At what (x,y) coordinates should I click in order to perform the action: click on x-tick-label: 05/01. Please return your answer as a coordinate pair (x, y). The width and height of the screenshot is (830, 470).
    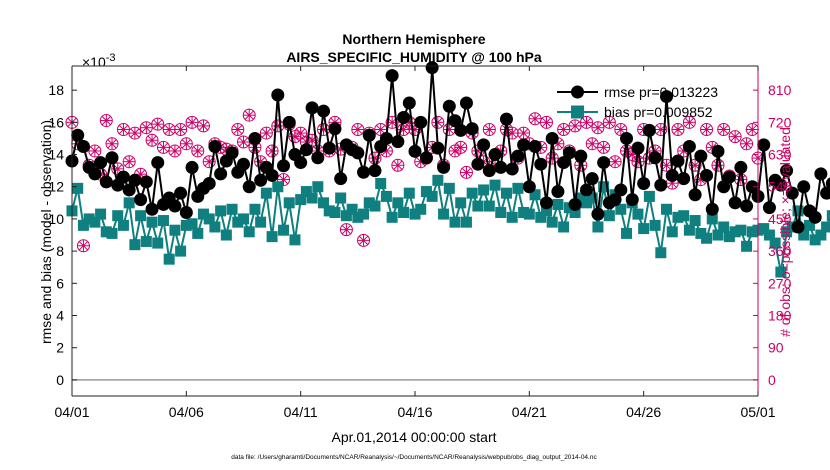
    Looking at the image, I should click on (757, 412).